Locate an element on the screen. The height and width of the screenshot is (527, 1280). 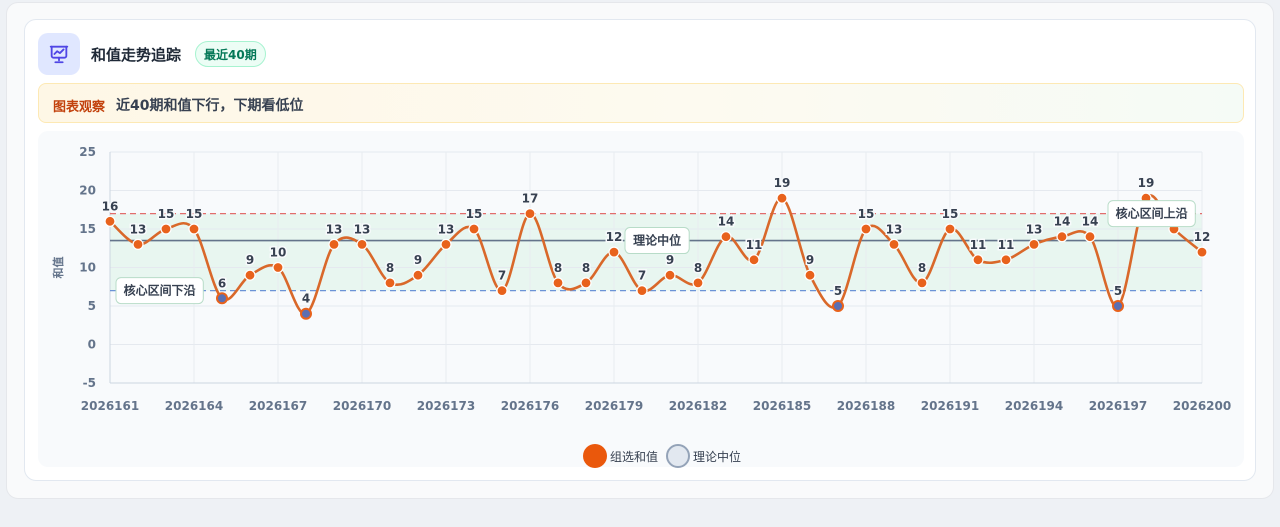
data-label: 19 is located at coordinates (782, 183).